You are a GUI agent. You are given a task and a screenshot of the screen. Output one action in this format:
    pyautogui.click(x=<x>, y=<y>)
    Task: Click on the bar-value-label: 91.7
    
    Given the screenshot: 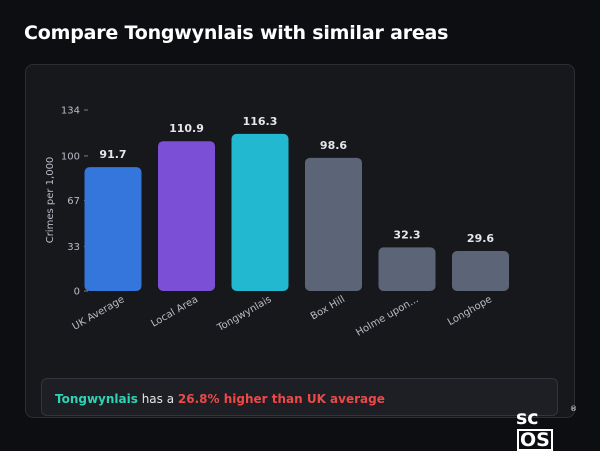 What is the action you would take?
    pyautogui.click(x=112, y=154)
    